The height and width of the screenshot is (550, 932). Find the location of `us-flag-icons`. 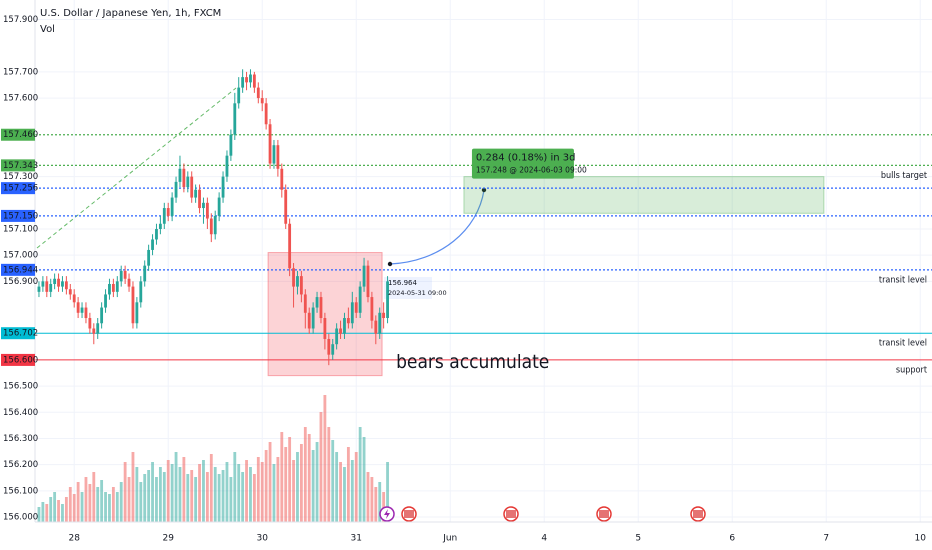

us-flag-icons is located at coordinates (553, 514).